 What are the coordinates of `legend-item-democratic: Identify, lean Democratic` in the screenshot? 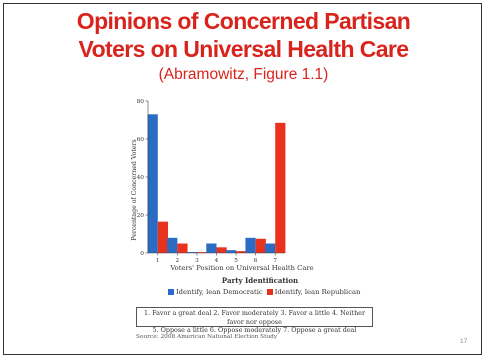 It's located at (215, 292).